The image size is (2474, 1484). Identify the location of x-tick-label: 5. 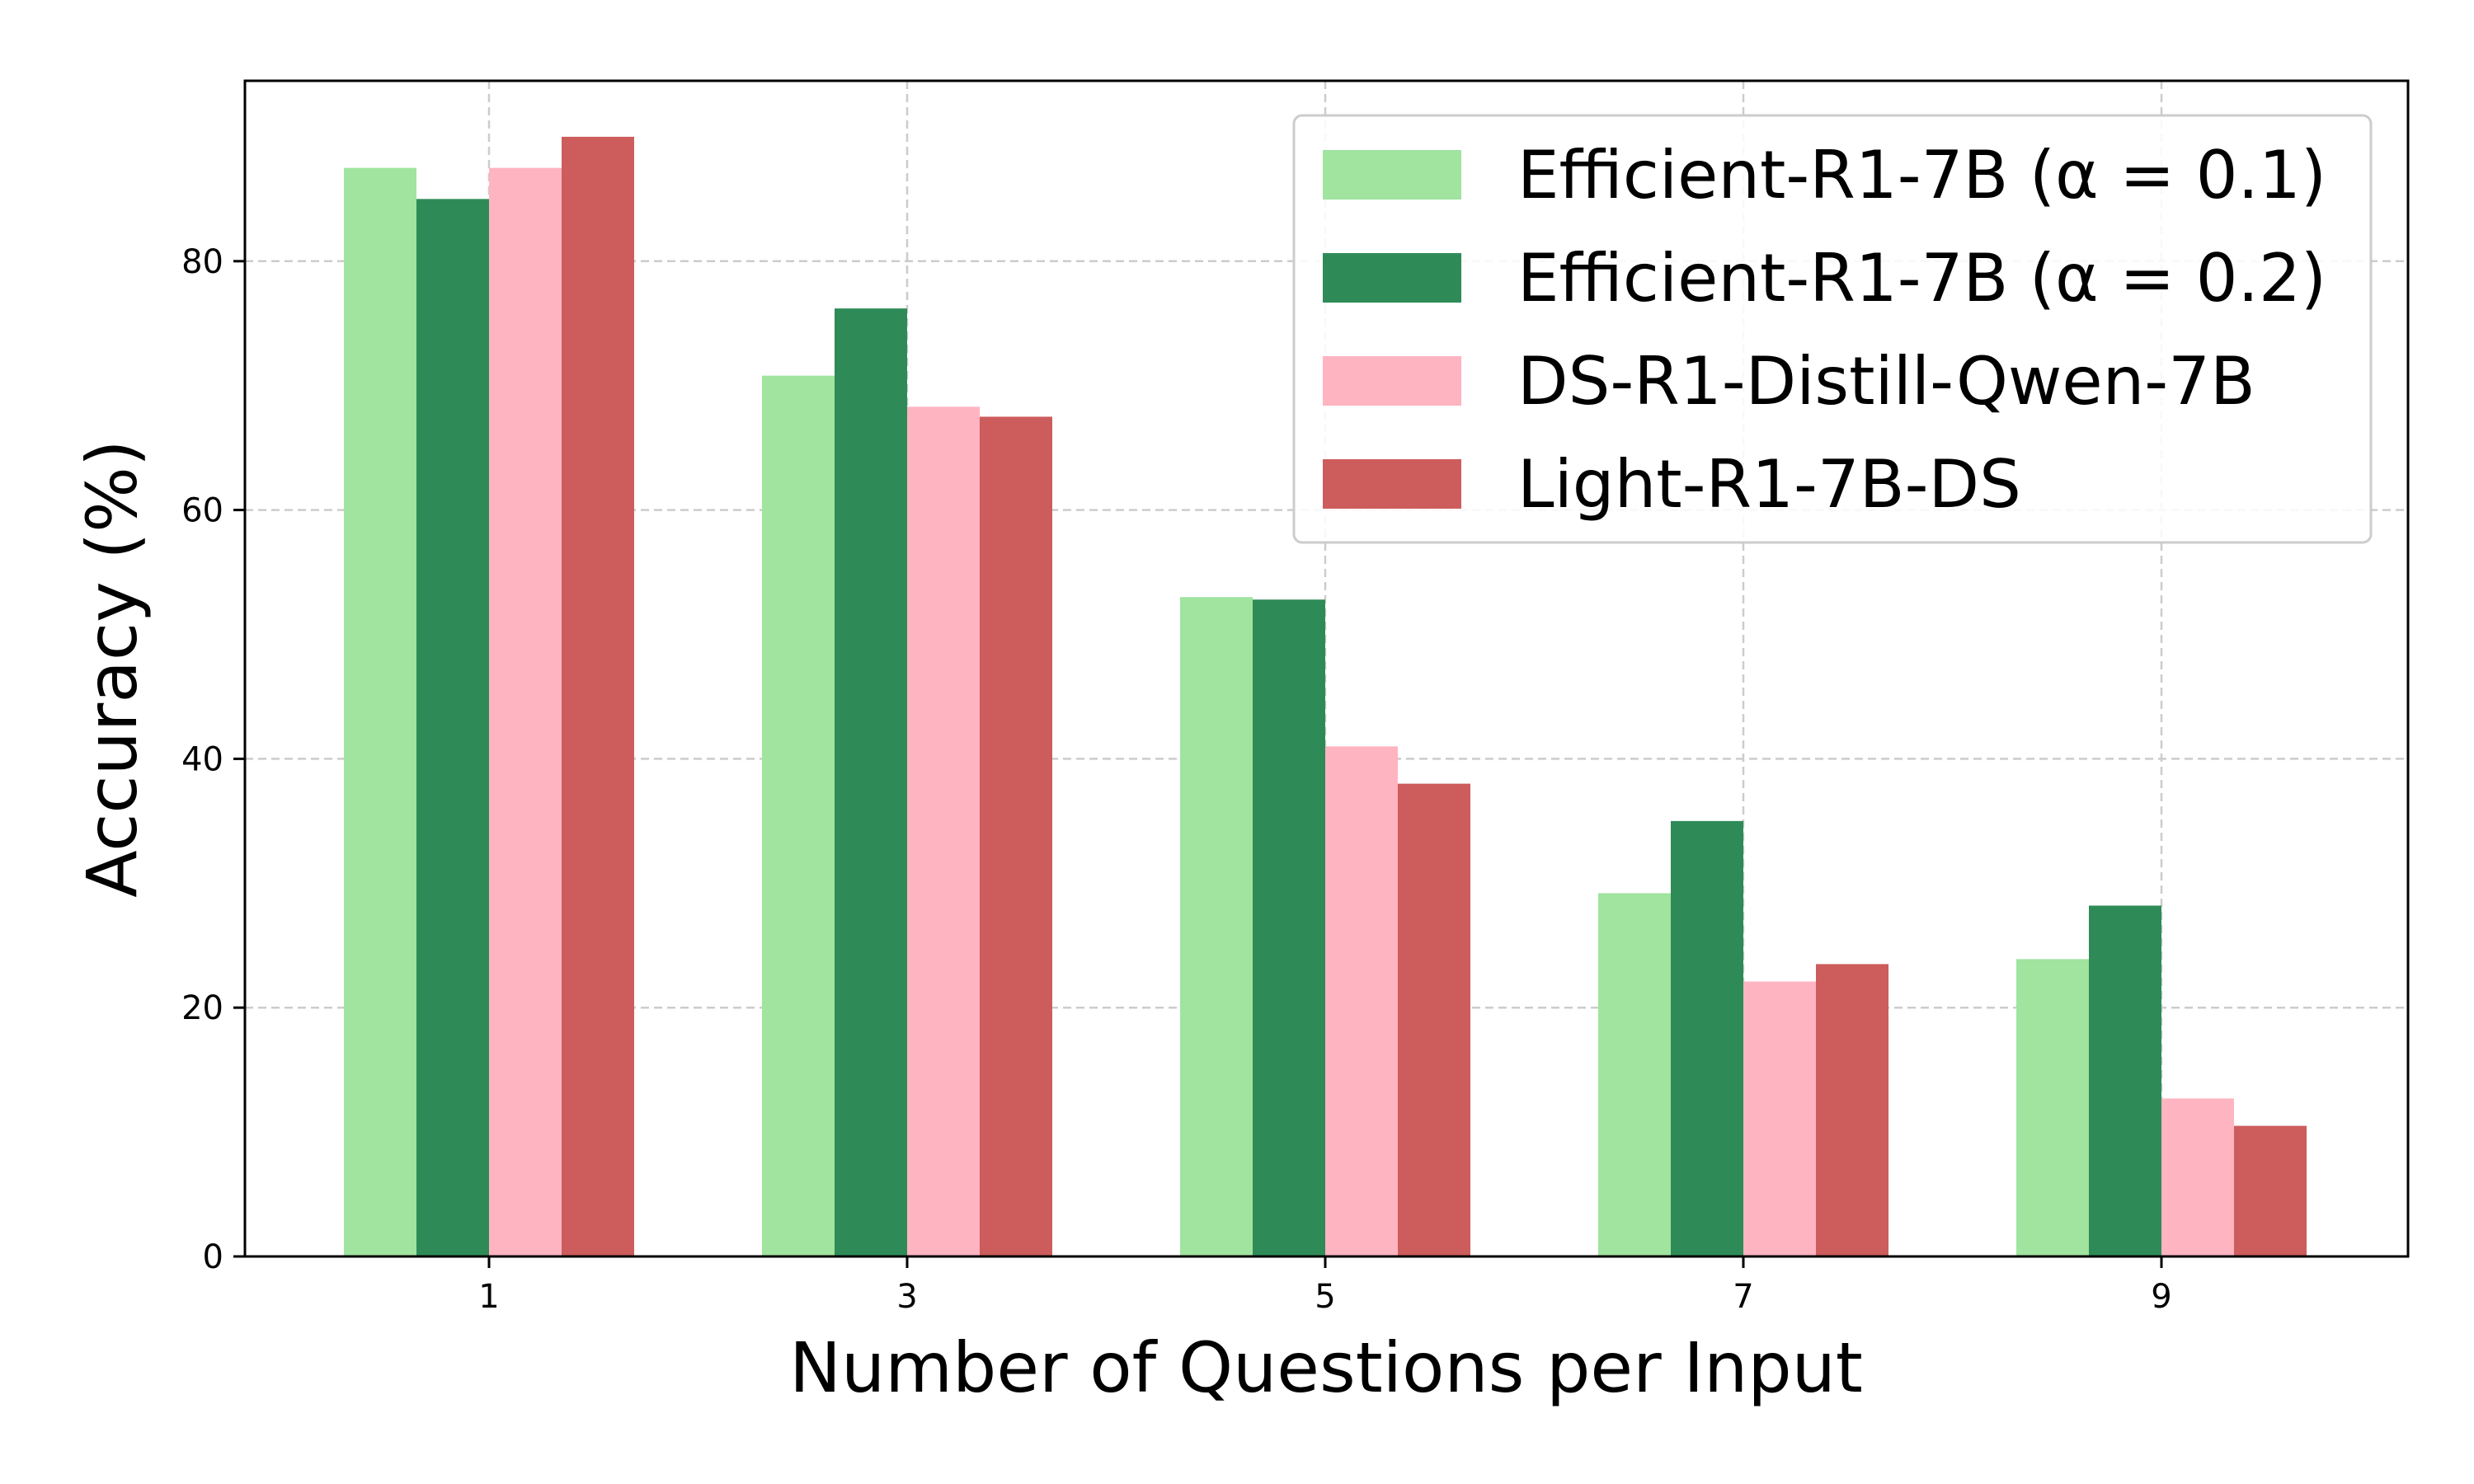
(1325, 1297).